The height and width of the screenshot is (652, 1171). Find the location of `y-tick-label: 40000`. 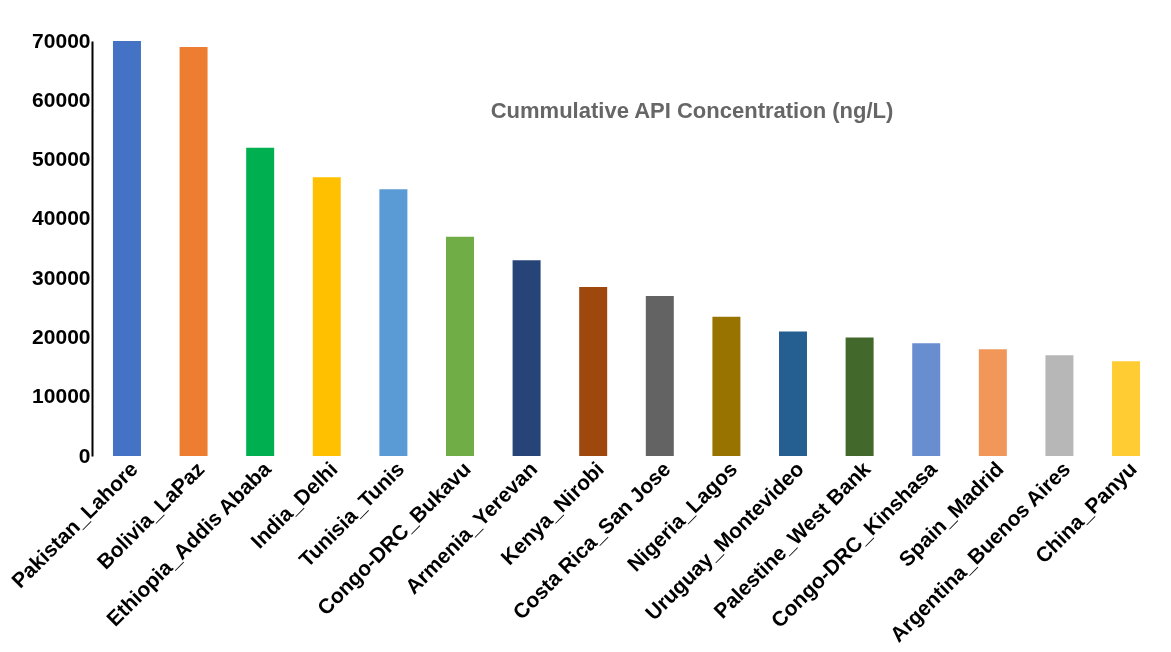

y-tick-label: 40000 is located at coordinates (61, 218).